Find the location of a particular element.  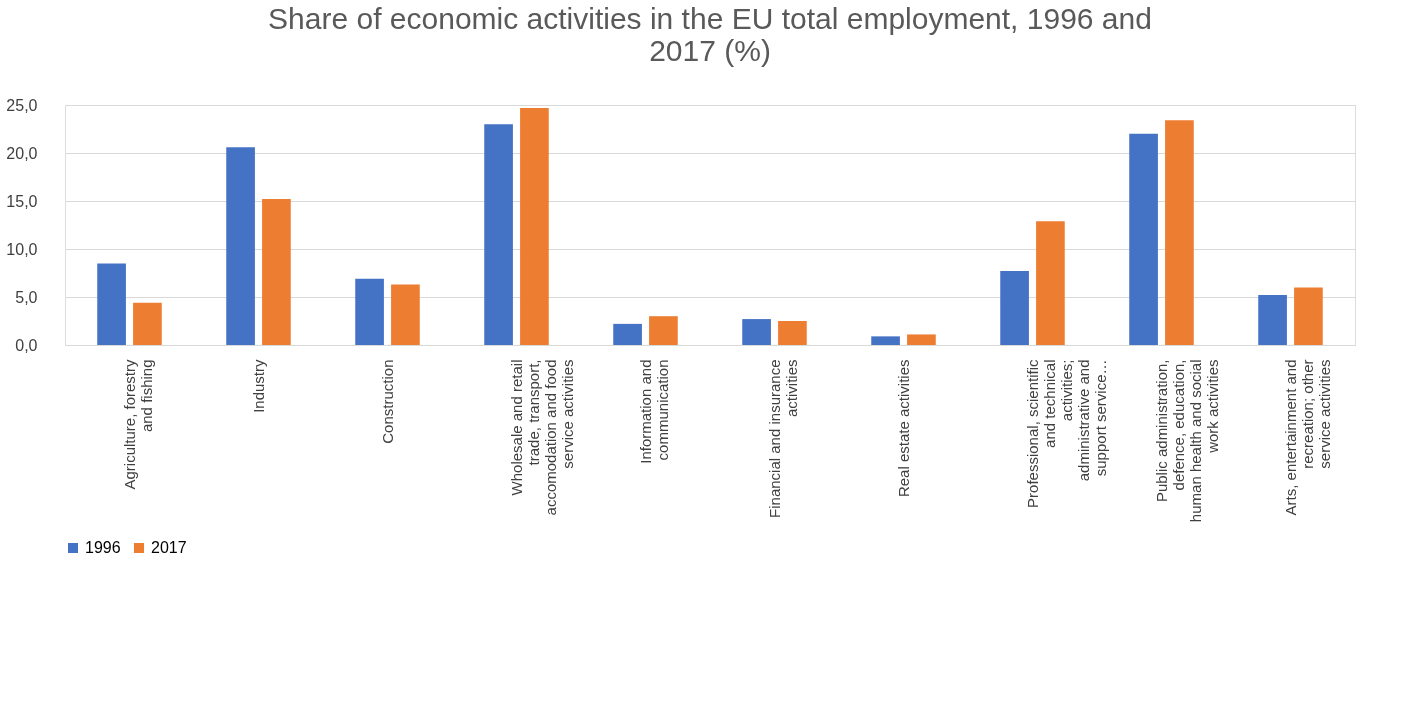

y-tick-label: 10,0 is located at coordinates (22, 249).